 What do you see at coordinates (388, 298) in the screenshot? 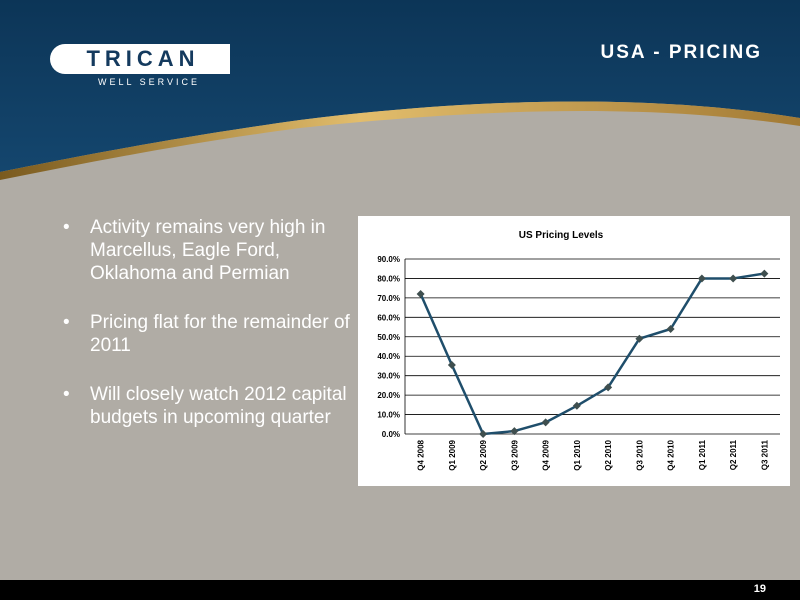
I see `y-tick-label: 70.0%` at bounding box center [388, 298].